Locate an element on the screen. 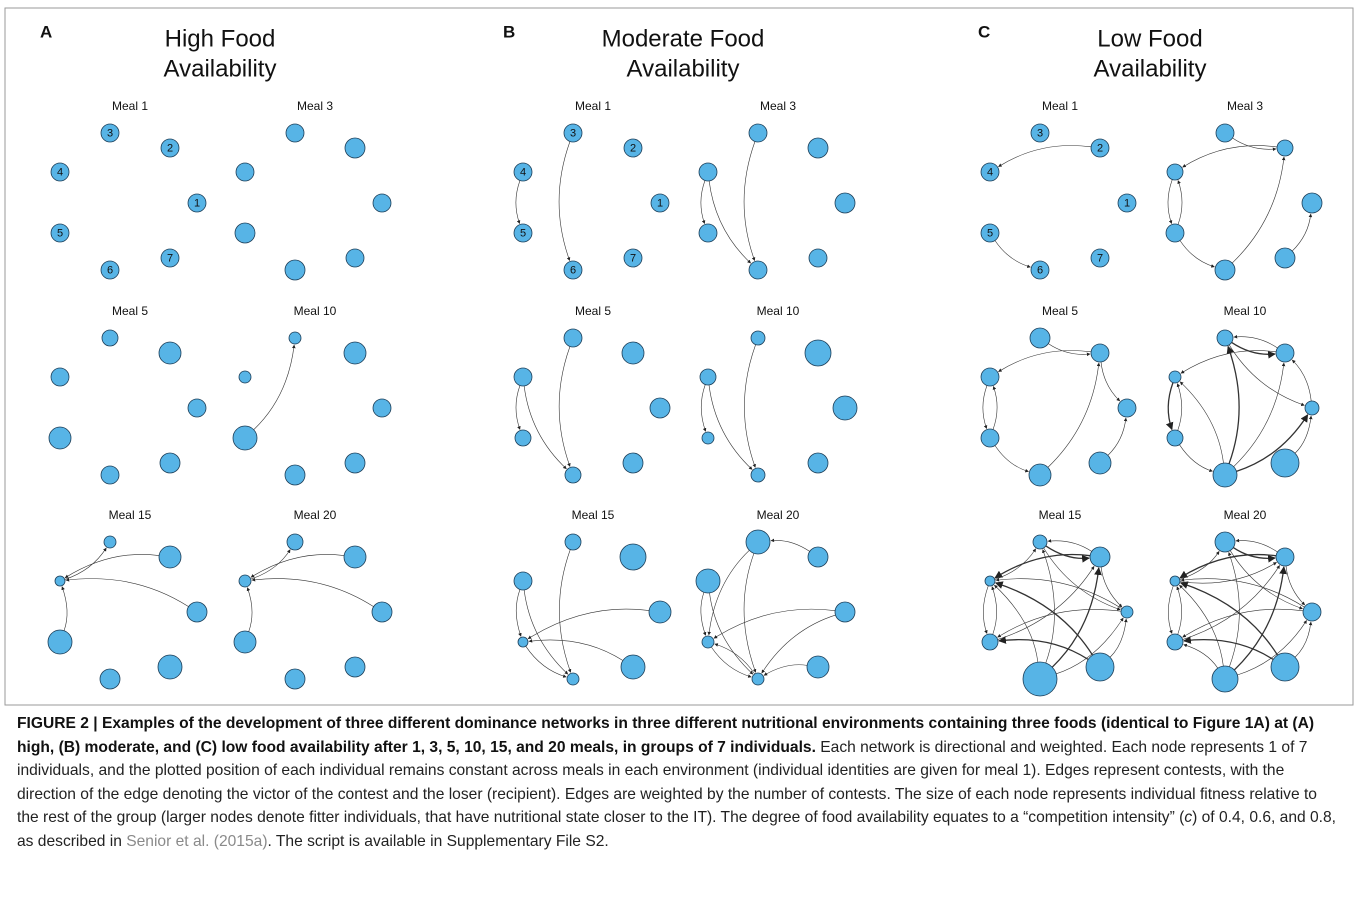  node-label: 4 is located at coordinates (990, 172).